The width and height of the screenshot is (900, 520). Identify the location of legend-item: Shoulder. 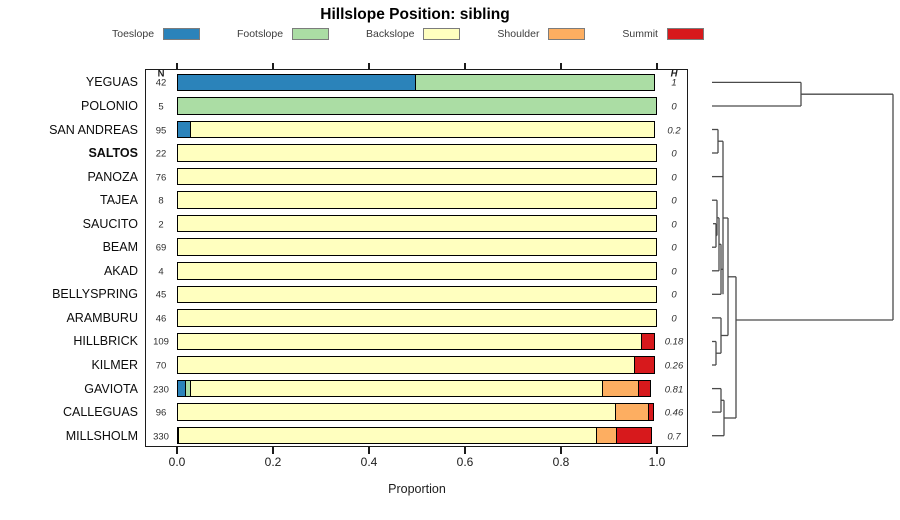
(541, 34).